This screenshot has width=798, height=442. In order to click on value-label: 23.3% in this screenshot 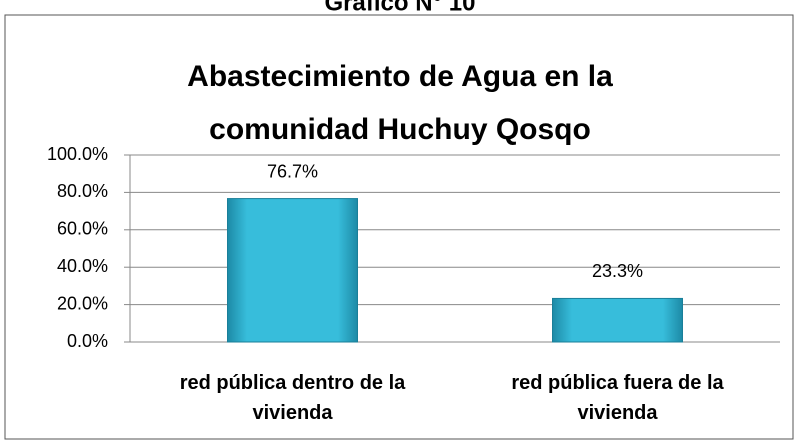, I will do `click(617, 271)`.